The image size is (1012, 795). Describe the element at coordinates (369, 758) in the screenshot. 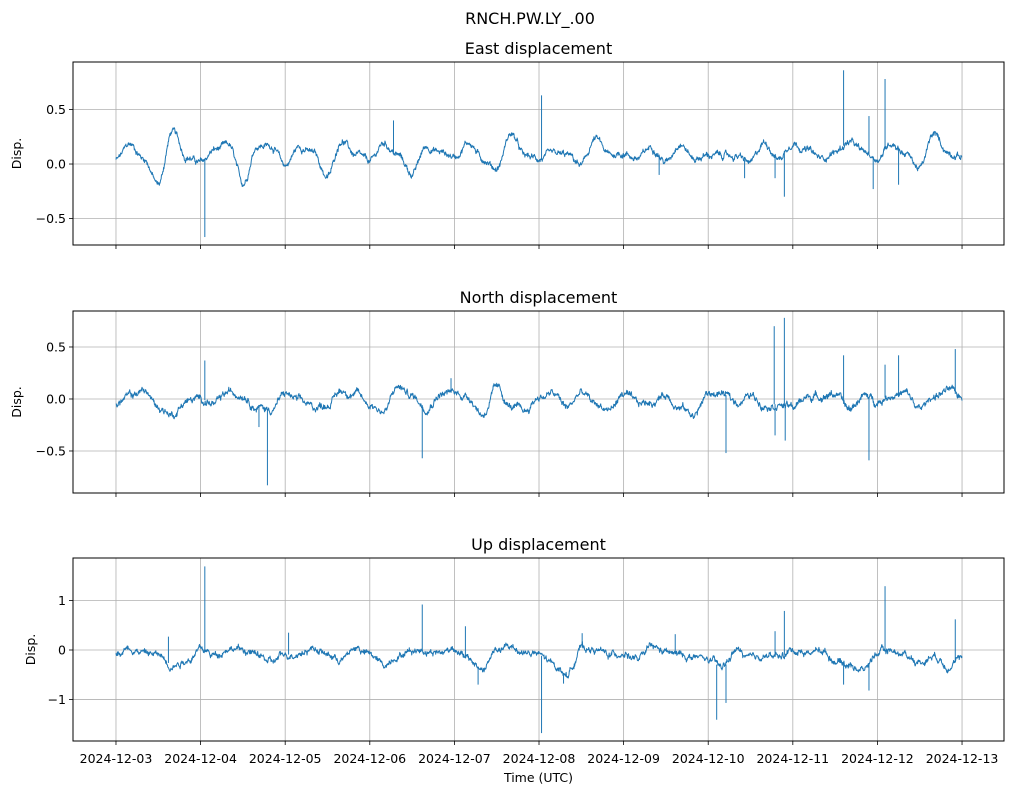

I see `x-tick-label: 2024-12-06` at that location.